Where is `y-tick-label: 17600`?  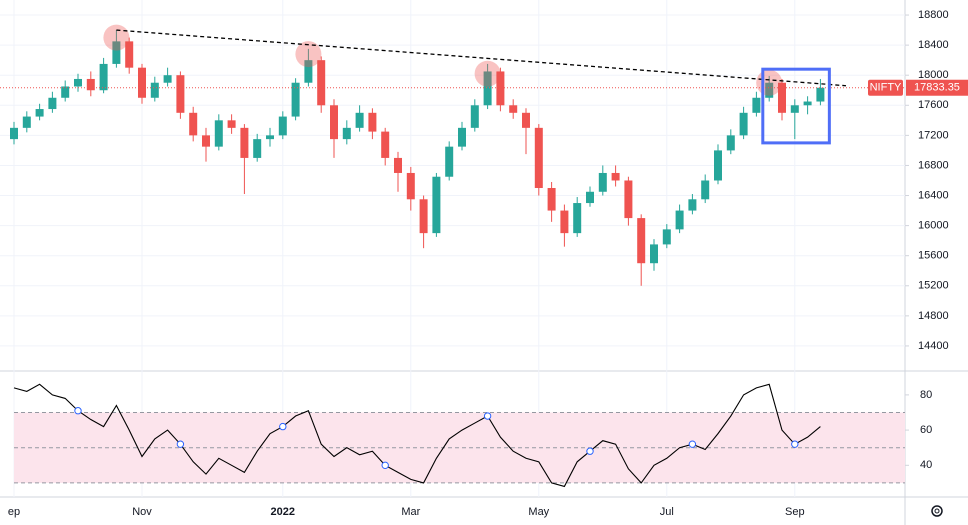
y-tick-label: 17600 is located at coordinates (933, 105).